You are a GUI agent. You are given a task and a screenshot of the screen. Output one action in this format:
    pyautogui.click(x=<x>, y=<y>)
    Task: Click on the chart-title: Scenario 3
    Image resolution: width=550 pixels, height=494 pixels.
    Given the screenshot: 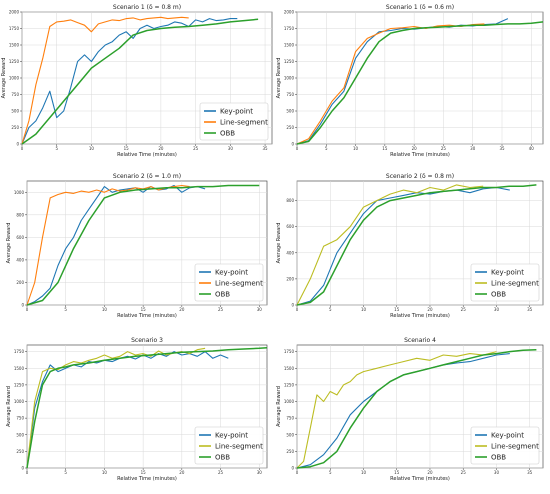 What is the action you would take?
    pyautogui.click(x=147, y=340)
    